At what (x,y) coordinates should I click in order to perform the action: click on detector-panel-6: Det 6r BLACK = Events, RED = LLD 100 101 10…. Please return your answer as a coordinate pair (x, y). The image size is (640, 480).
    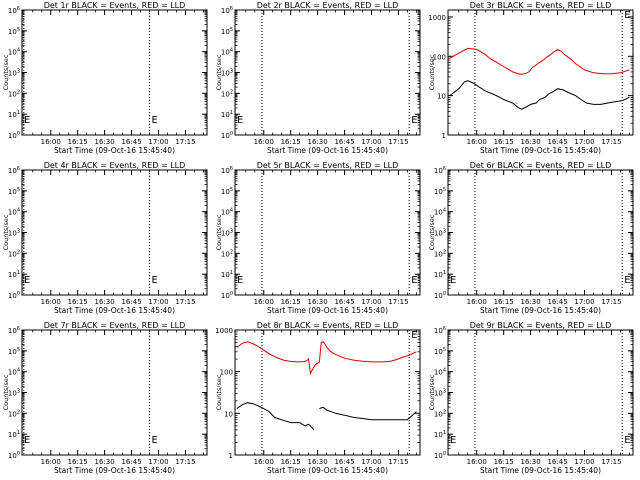
    Looking at the image, I should click on (531, 238).